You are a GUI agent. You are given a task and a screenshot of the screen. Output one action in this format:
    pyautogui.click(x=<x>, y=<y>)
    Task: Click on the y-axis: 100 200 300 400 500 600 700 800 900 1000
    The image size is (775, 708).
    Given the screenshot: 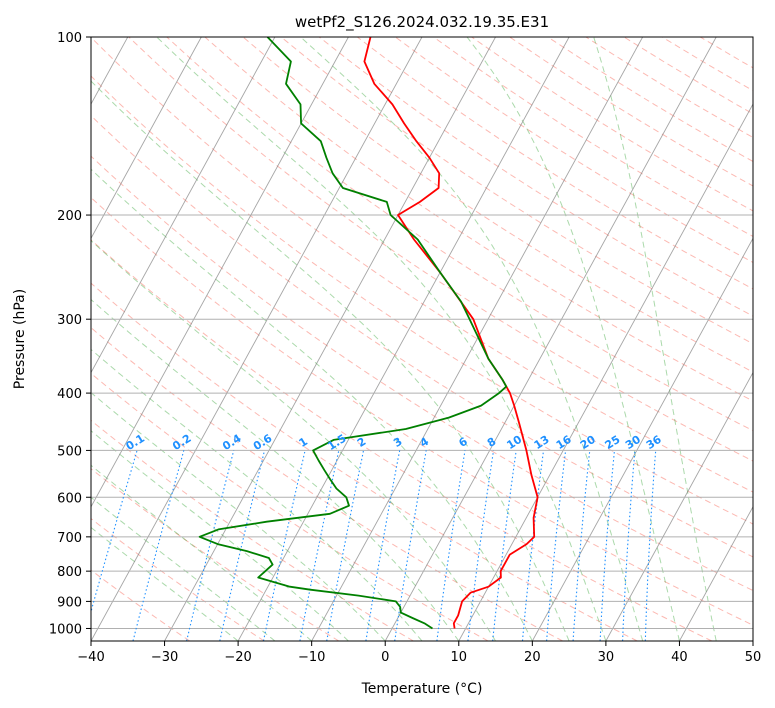 What is the action you would take?
    pyautogui.click(x=70, y=334)
    